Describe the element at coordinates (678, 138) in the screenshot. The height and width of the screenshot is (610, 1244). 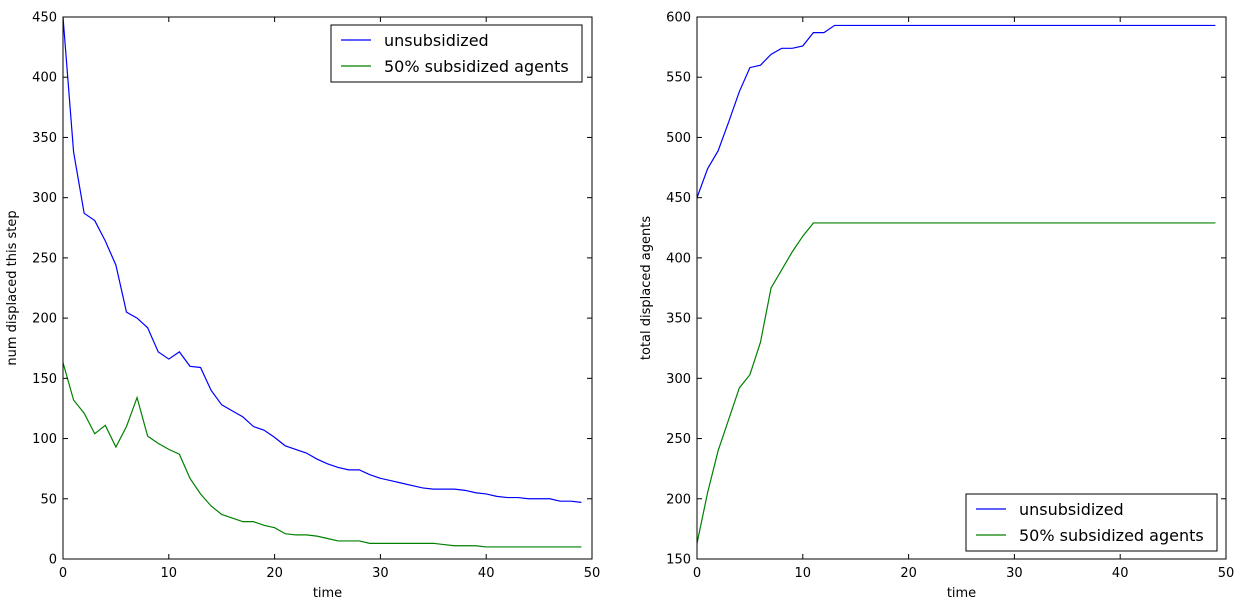
I see `y-tick-label: 500` at that location.